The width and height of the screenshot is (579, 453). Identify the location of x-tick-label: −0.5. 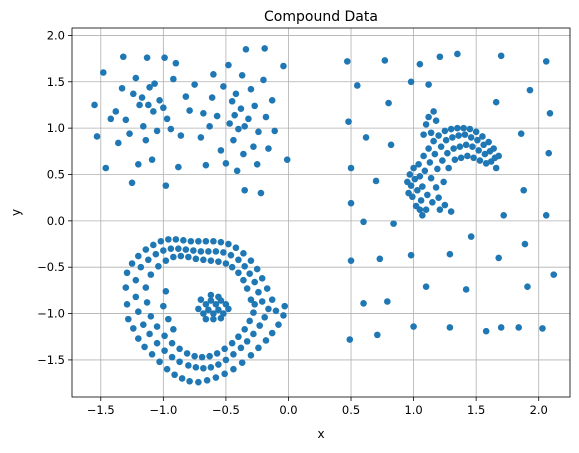
(226, 410).